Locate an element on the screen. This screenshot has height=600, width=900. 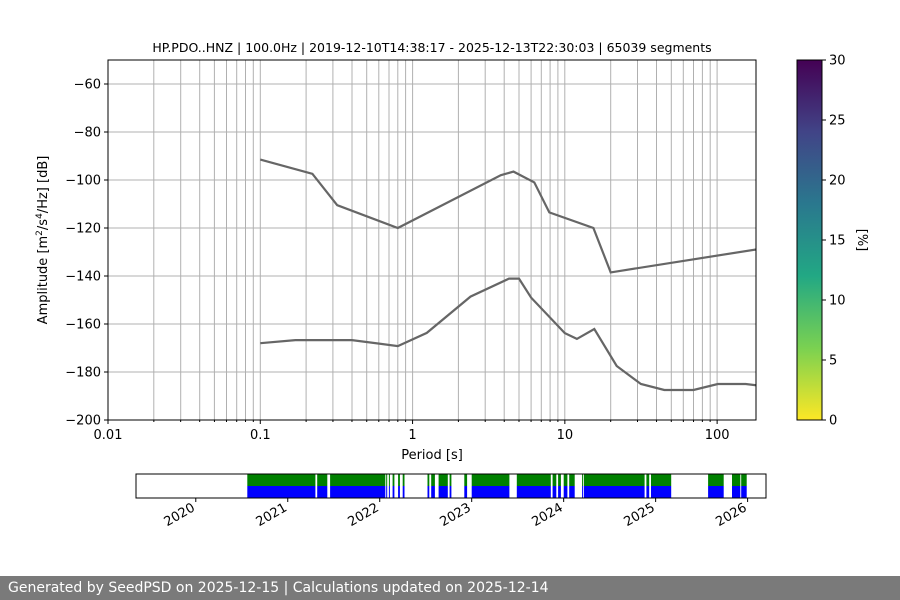
x-tick-label: 10 is located at coordinates (565, 435).